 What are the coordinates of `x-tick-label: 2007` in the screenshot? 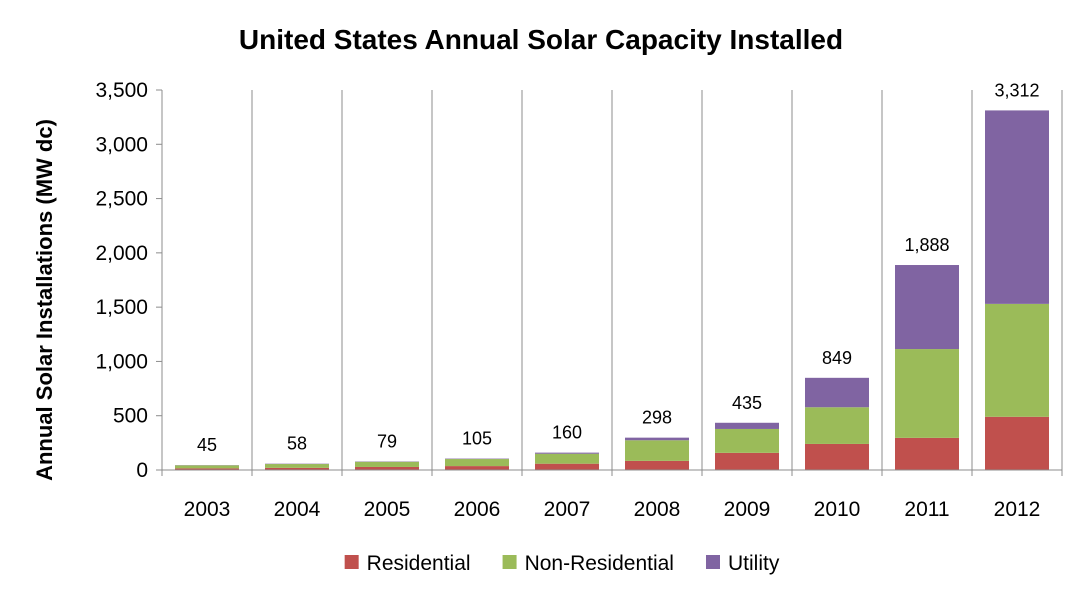 It's located at (567, 509).